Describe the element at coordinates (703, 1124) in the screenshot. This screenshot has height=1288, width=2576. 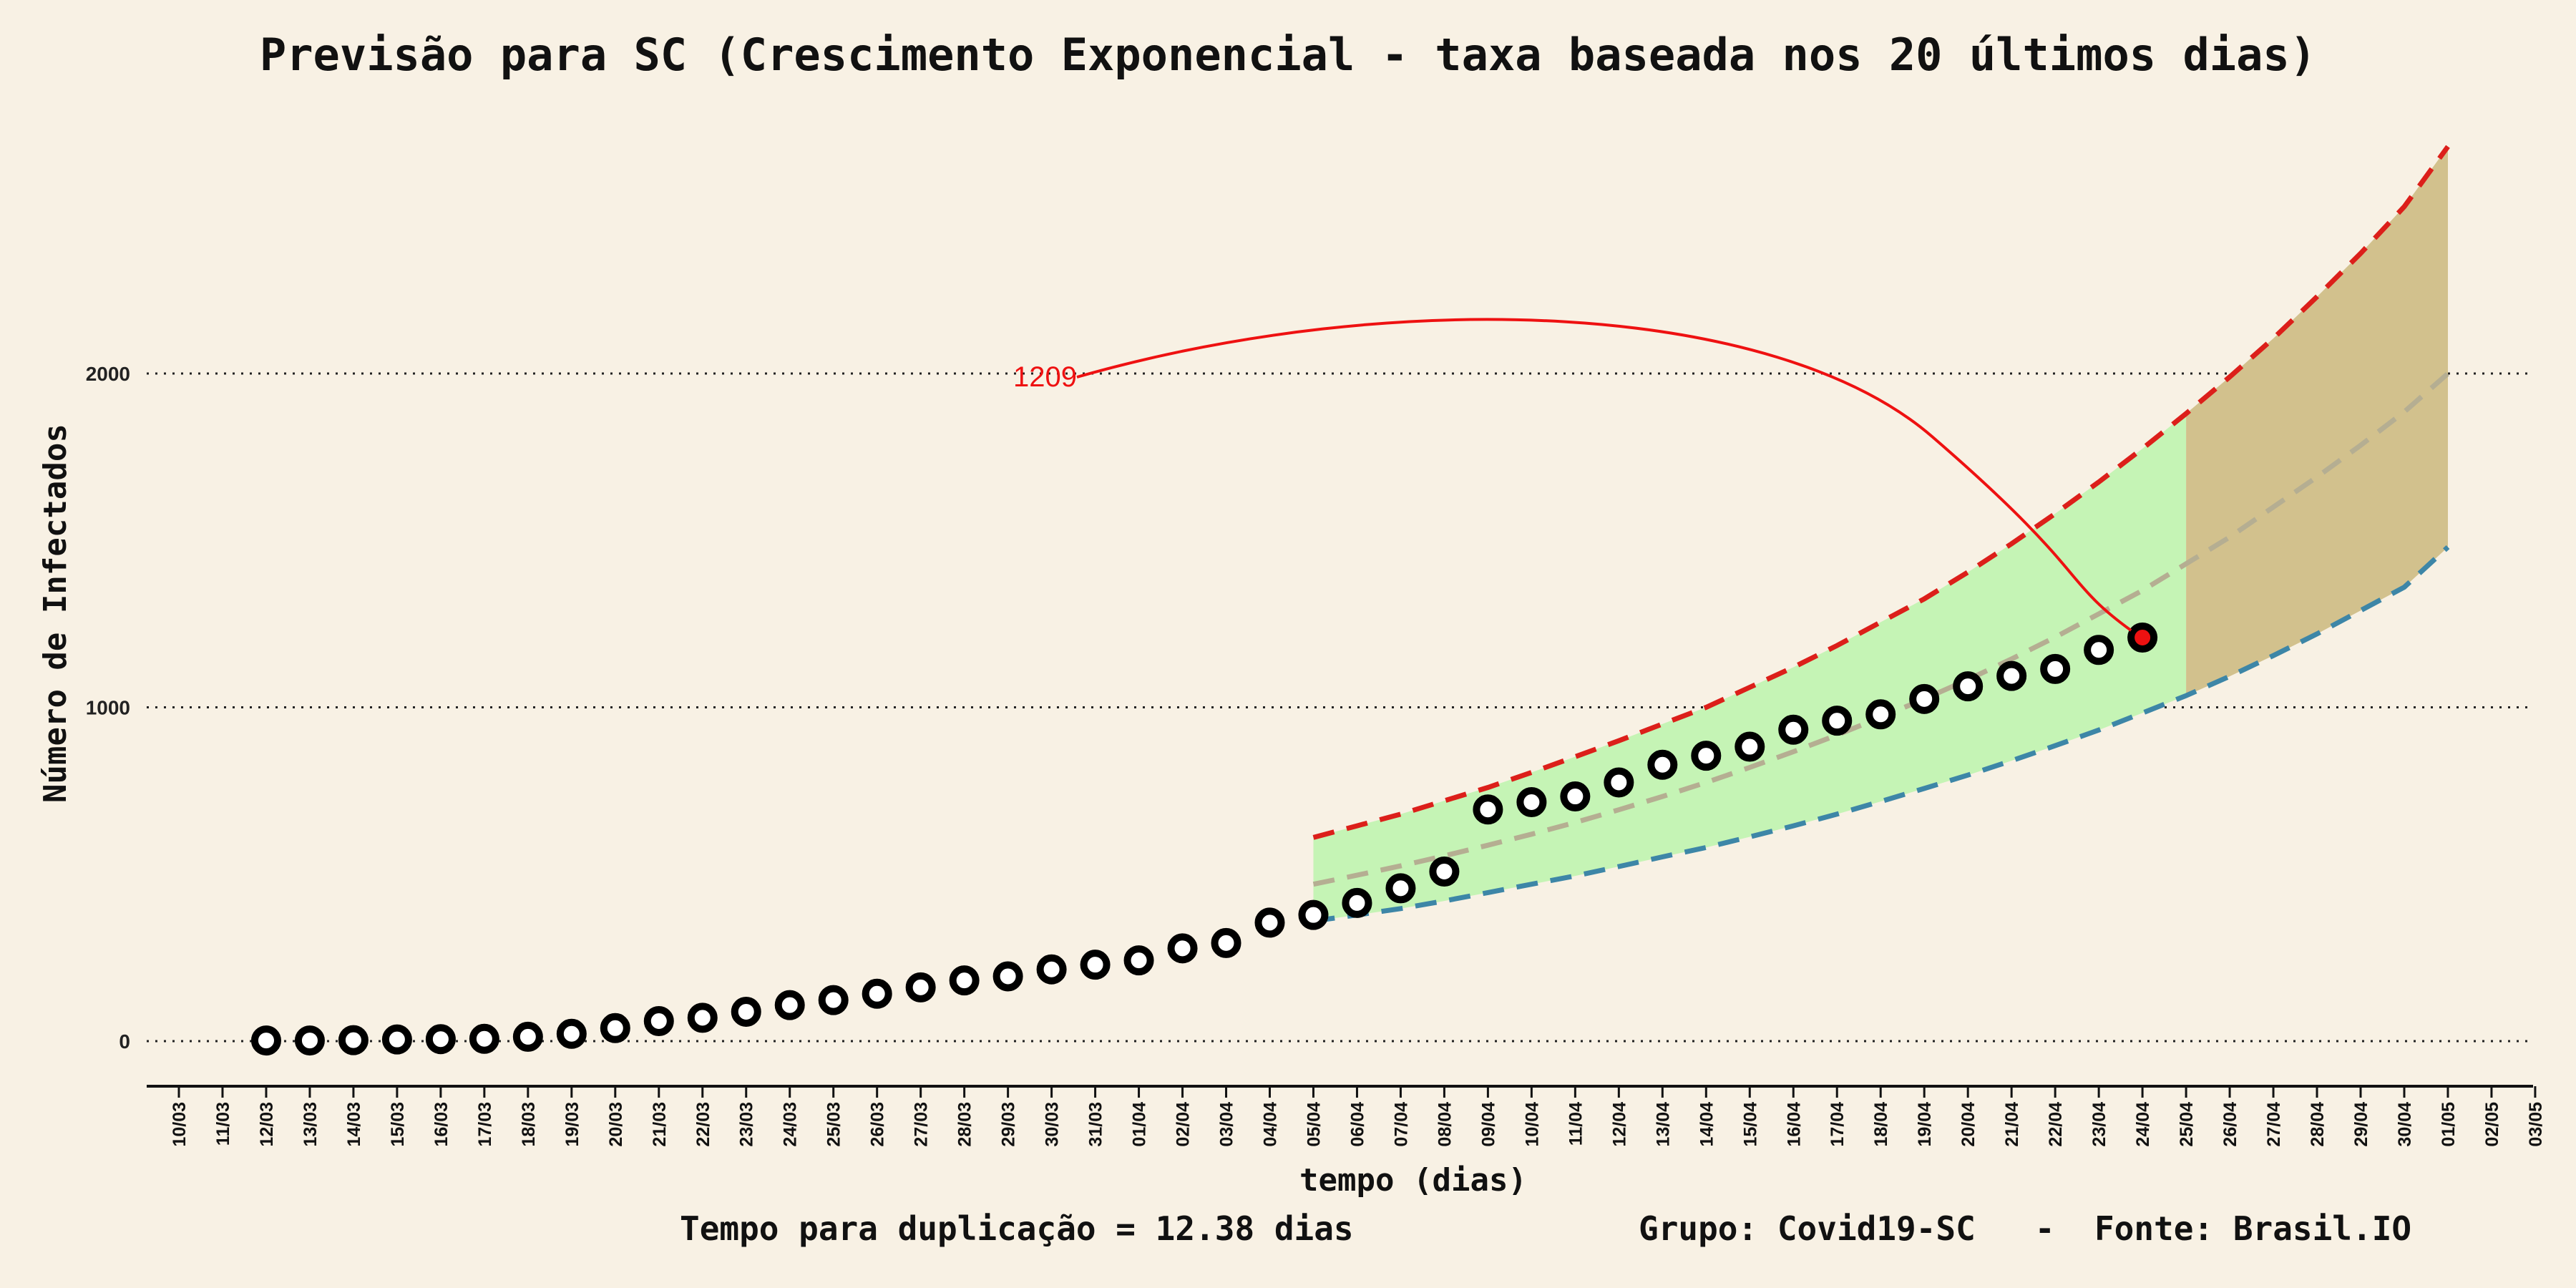
I see `x-tick-label: 22/03` at that location.